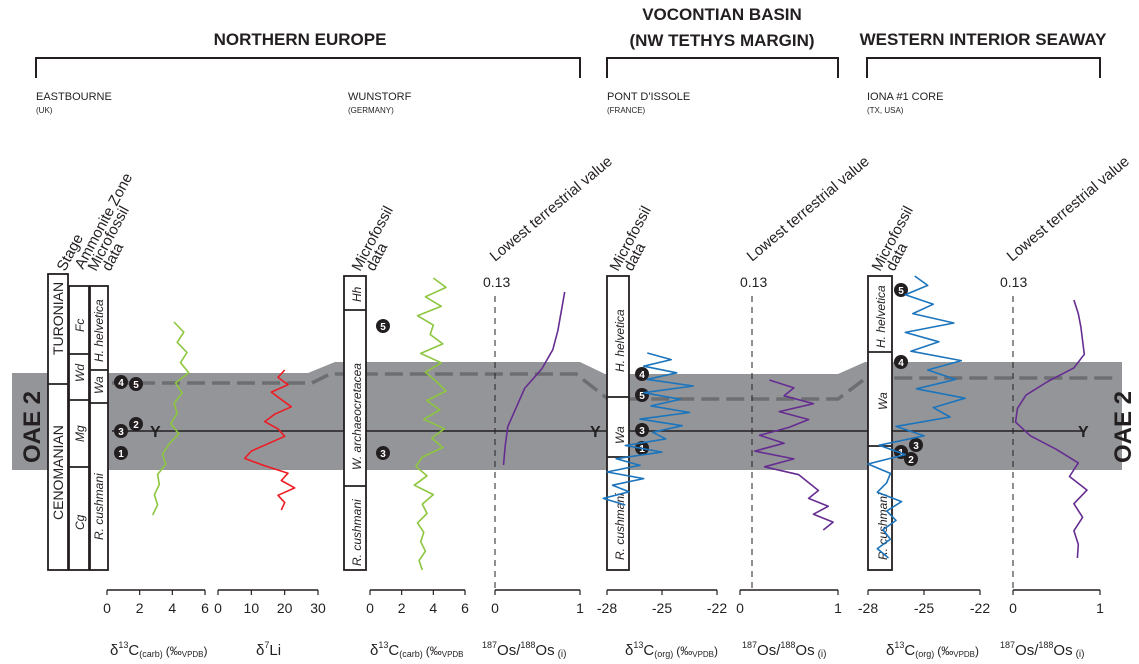 The height and width of the screenshot is (664, 1139). What do you see at coordinates (58, 472) in the screenshot?
I see `stage-cenomanian: CENOMANIAN` at bounding box center [58, 472].